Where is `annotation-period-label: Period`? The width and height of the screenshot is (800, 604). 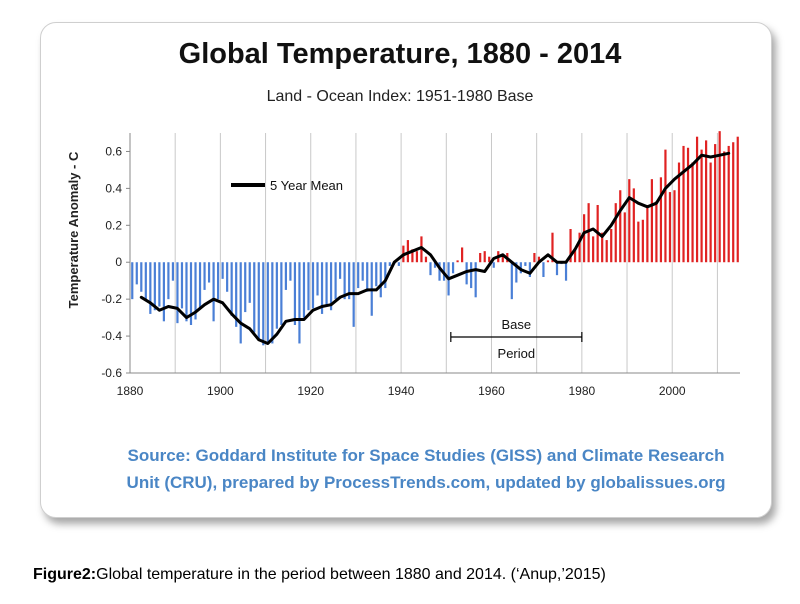
annotation-period-label: Period is located at coordinates (517, 353).